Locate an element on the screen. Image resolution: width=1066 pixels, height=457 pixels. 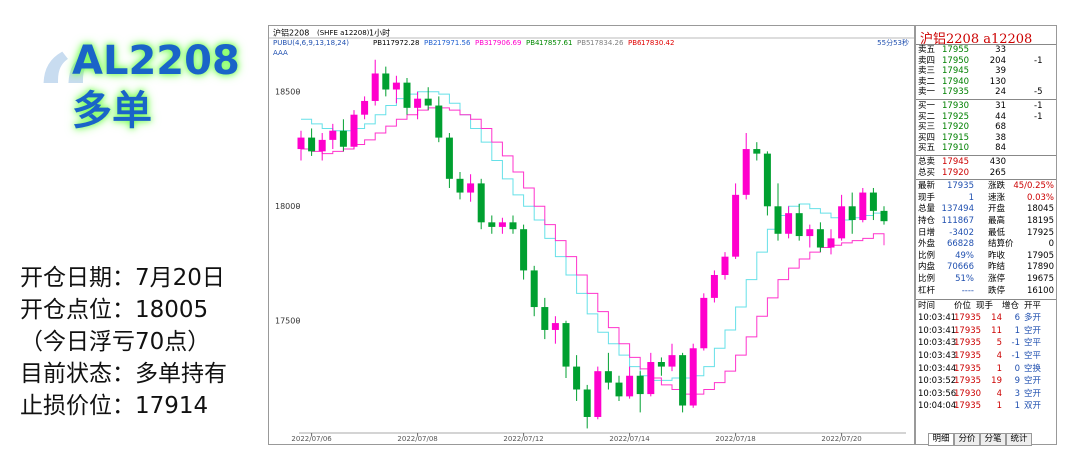
cell: 卖三 is located at coordinates (927, 71).